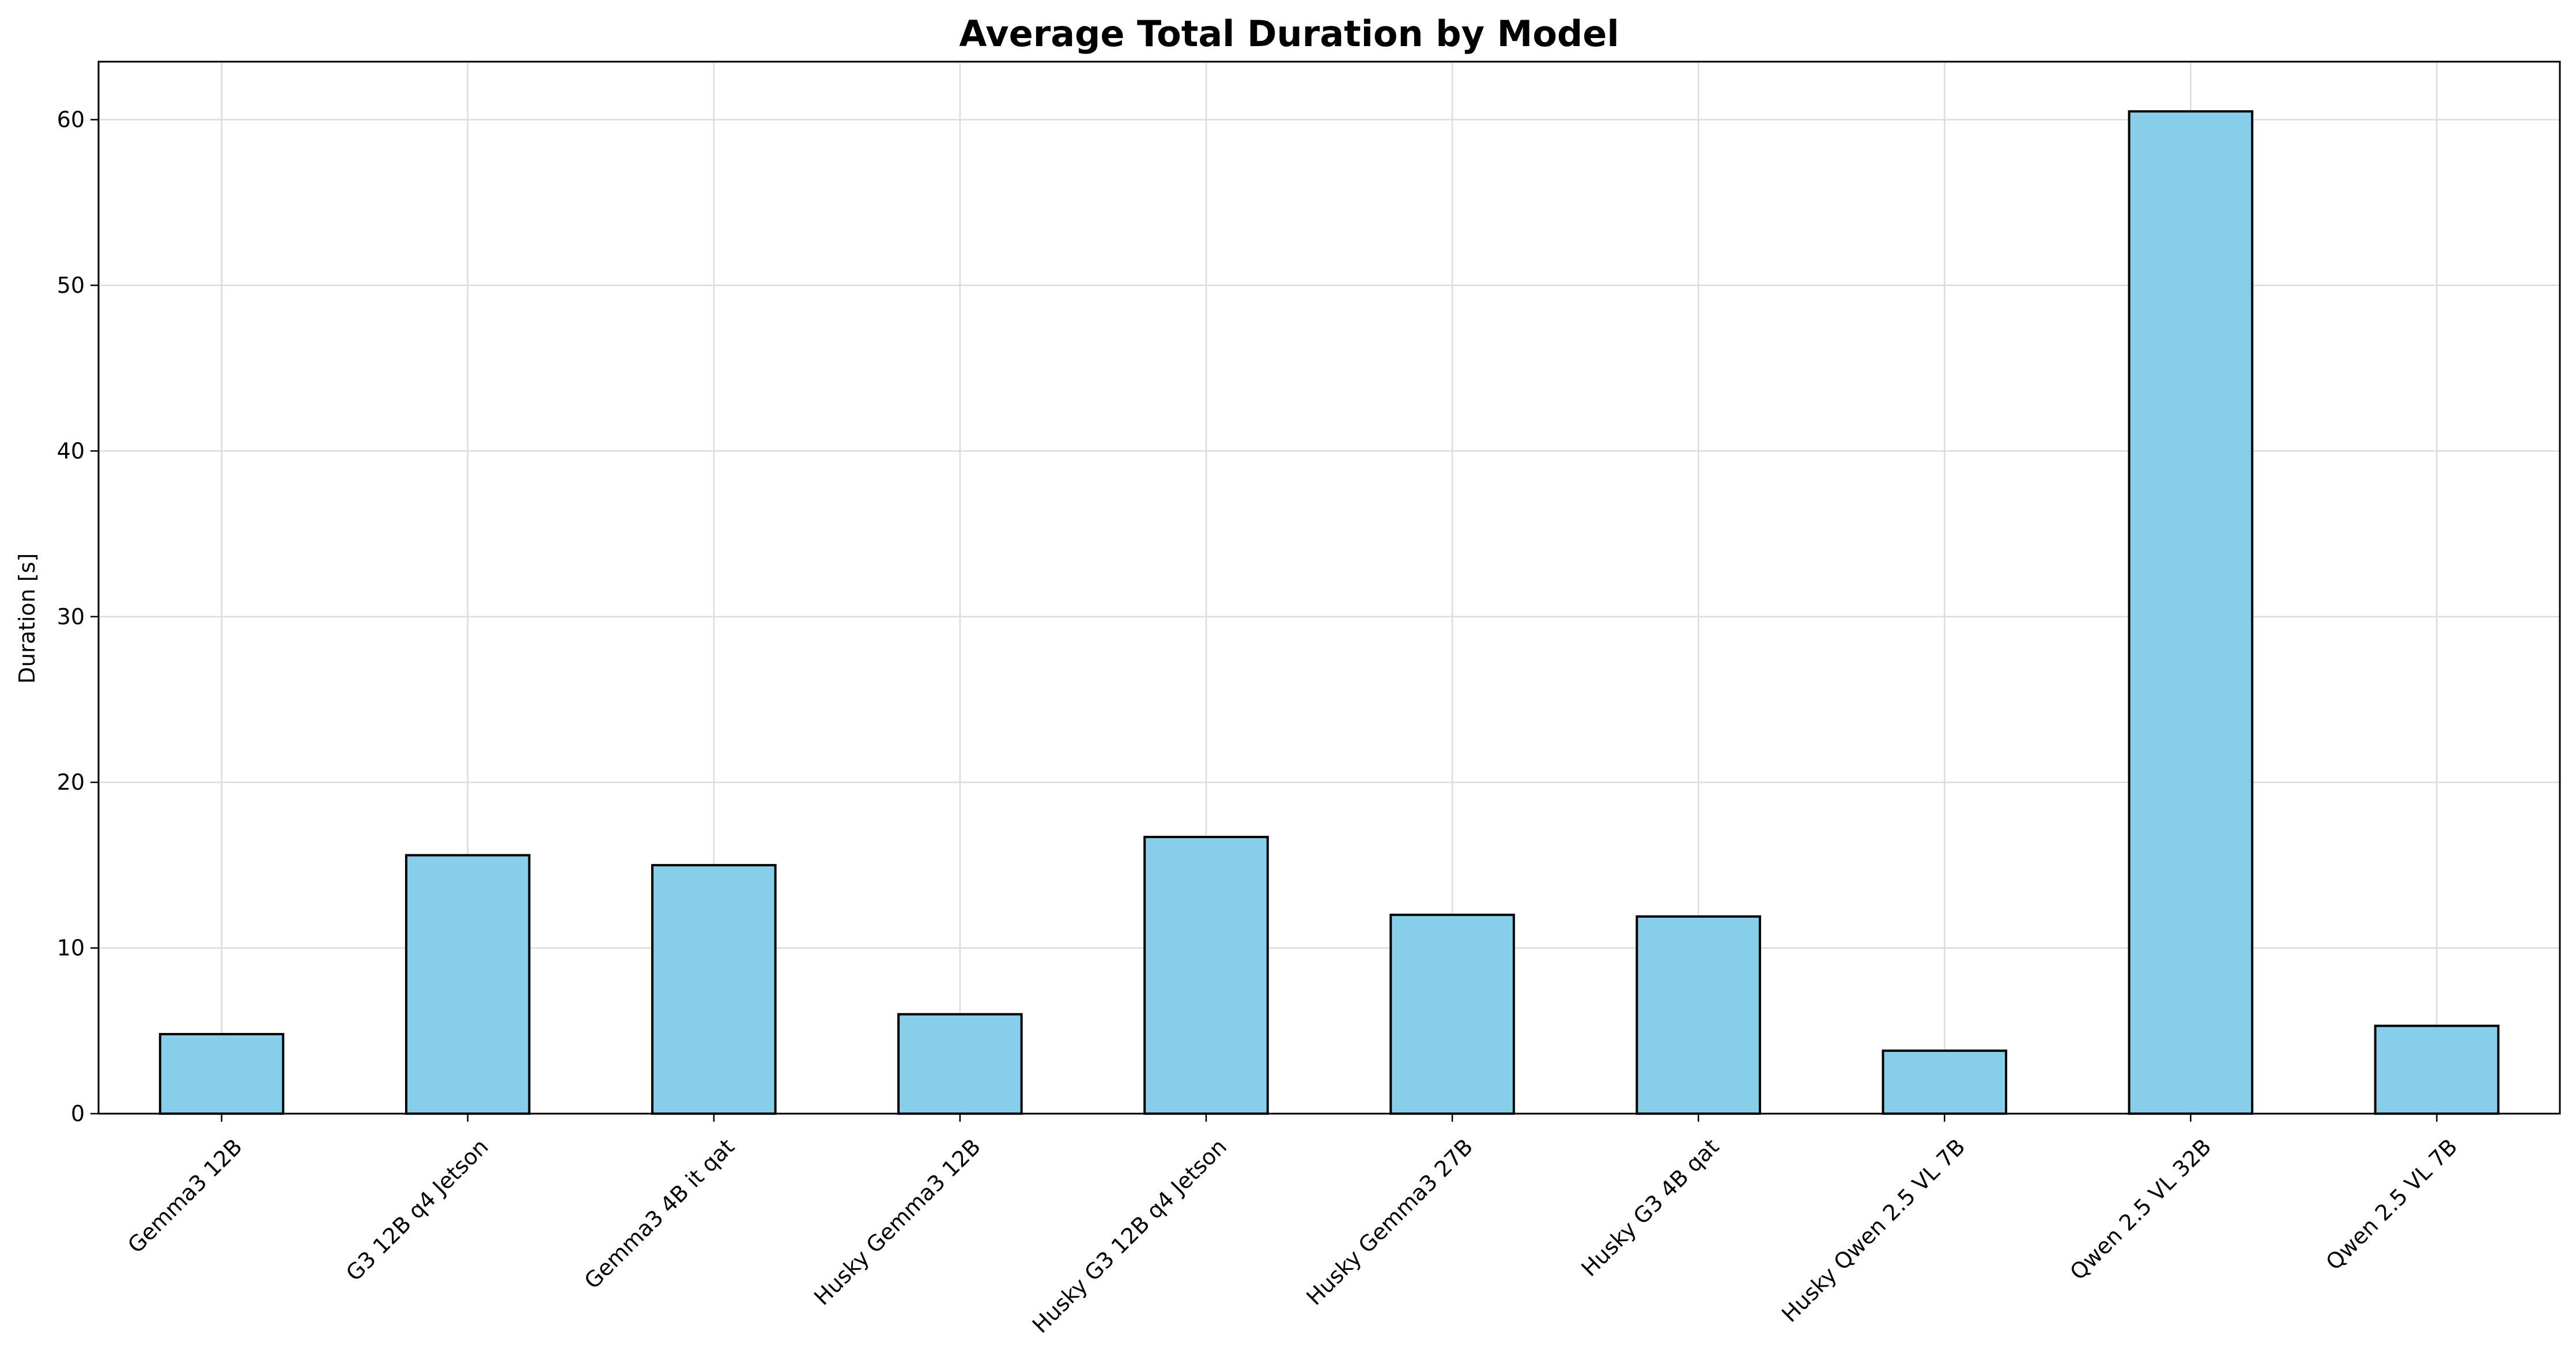 The height and width of the screenshot is (1369, 2576). Describe the element at coordinates (1389, 1222) in the screenshot. I see `x-tick-label: Husky Gemma3 27B` at that location.